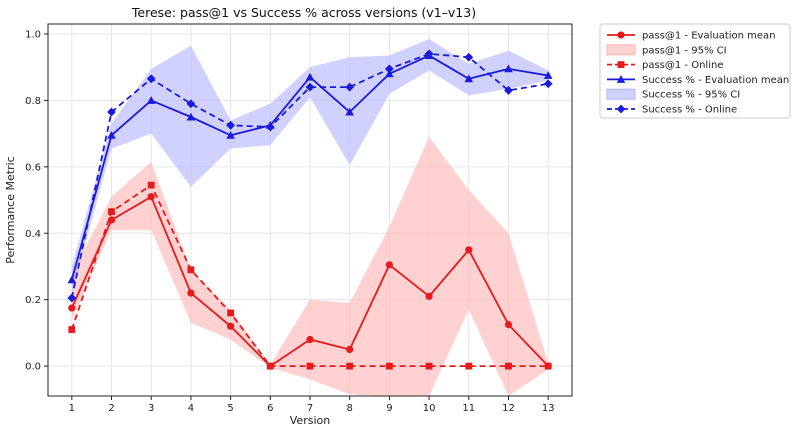 Image resolution: width=800 pixels, height=430 pixels. What do you see at coordinates (33, 367) in the screenshot?
I see `y-tick-label: 0.0` at bounding box center [33, 367].